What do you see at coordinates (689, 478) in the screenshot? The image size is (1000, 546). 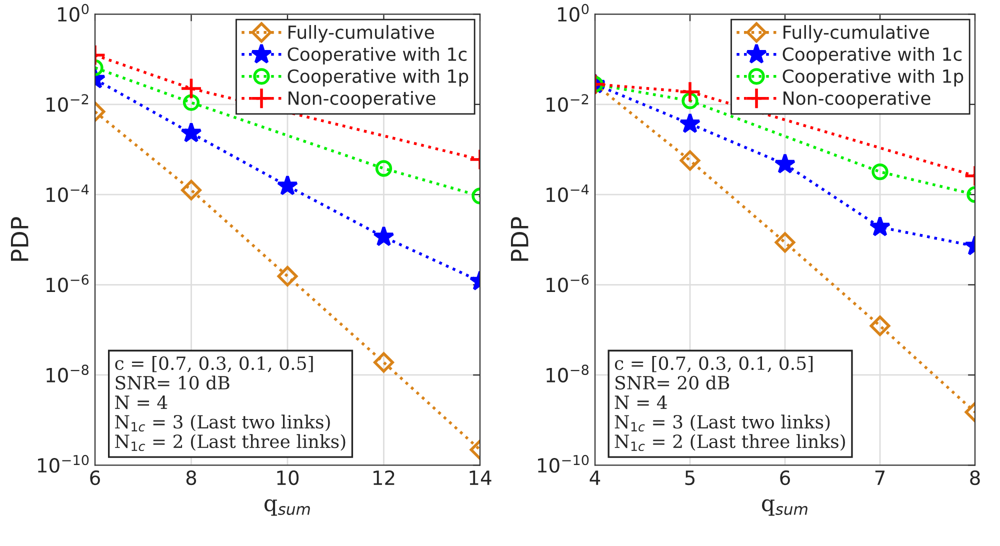 I see `x-tick-label: 5` at bounding box center [689, 478].